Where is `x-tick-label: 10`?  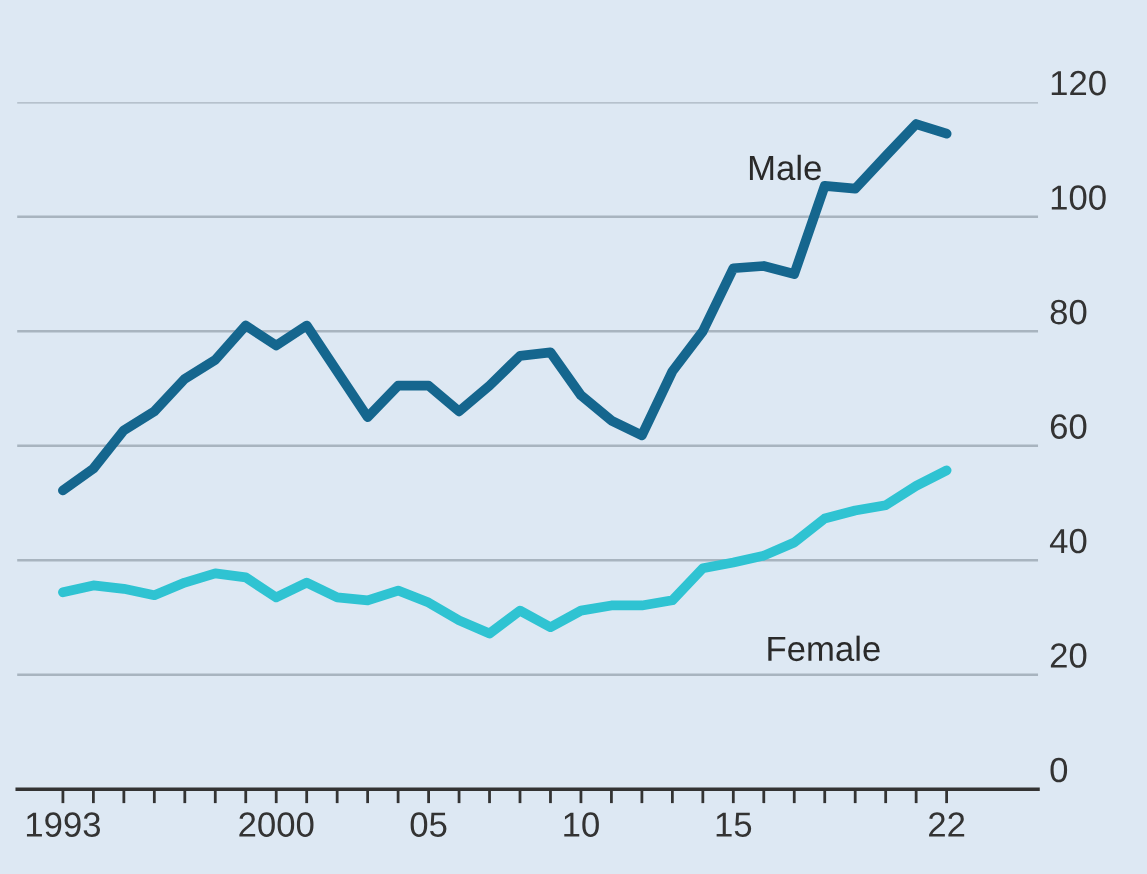 x-tick-label: 10 is located at coordinates (581, 824).